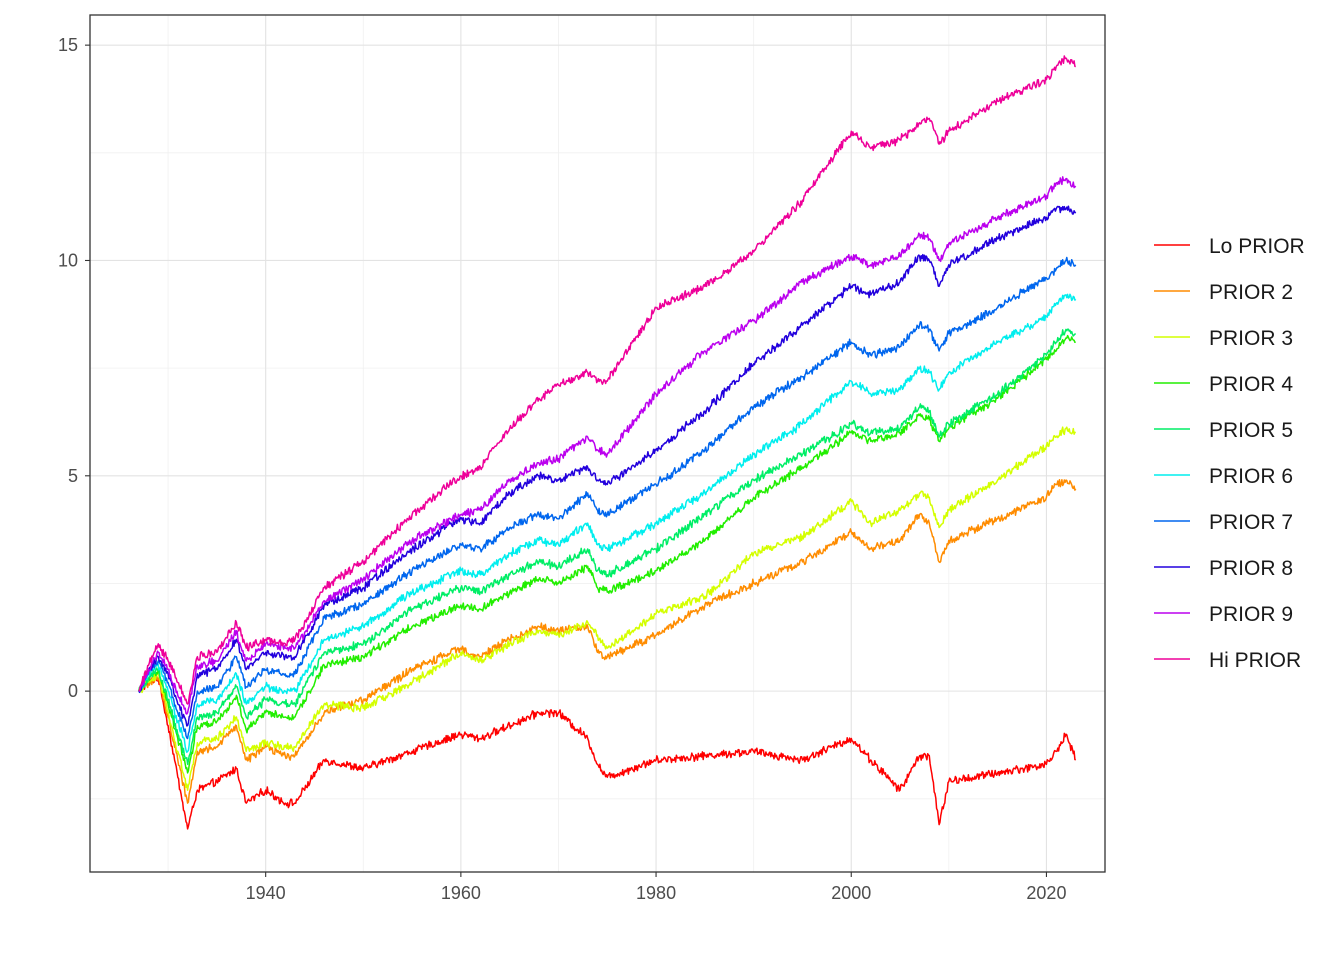  Describe the element at coordinates (1251, 568) in the screenshot. I see `legend-label-8: PRIOR 8` at that location.